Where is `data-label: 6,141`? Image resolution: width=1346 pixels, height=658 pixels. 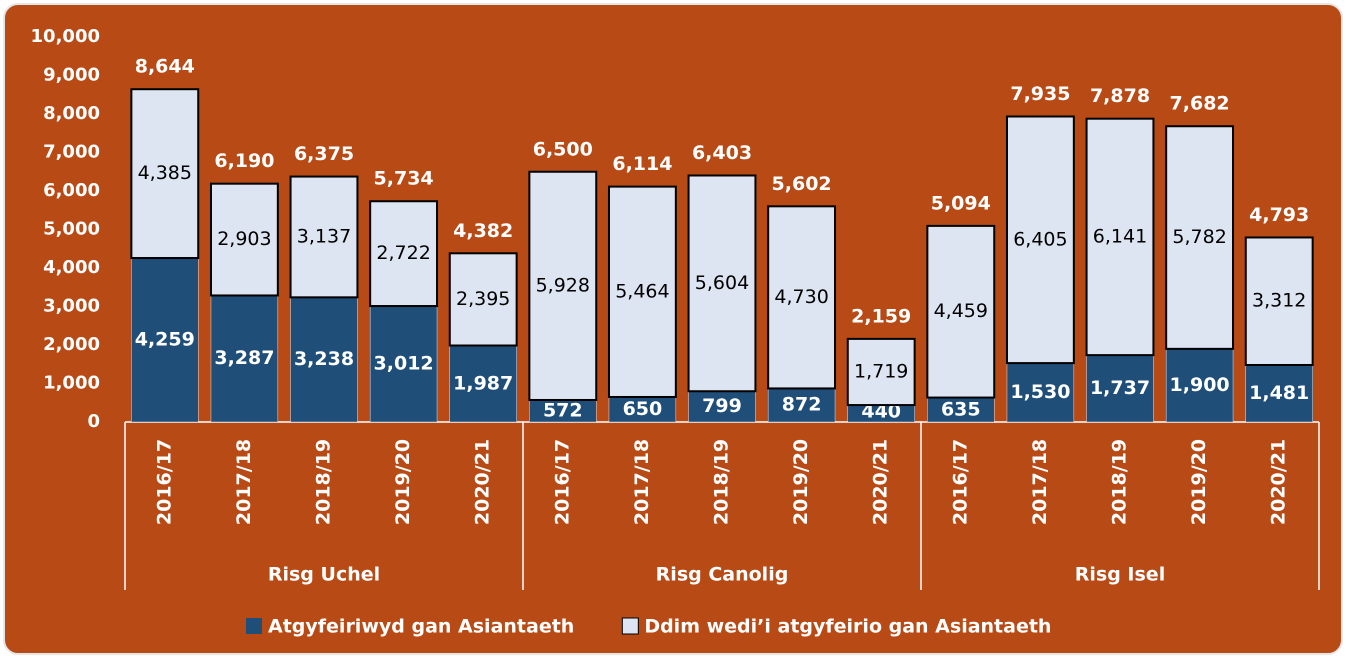 data-label: 6,141 is located at coordinates (1120, 236).